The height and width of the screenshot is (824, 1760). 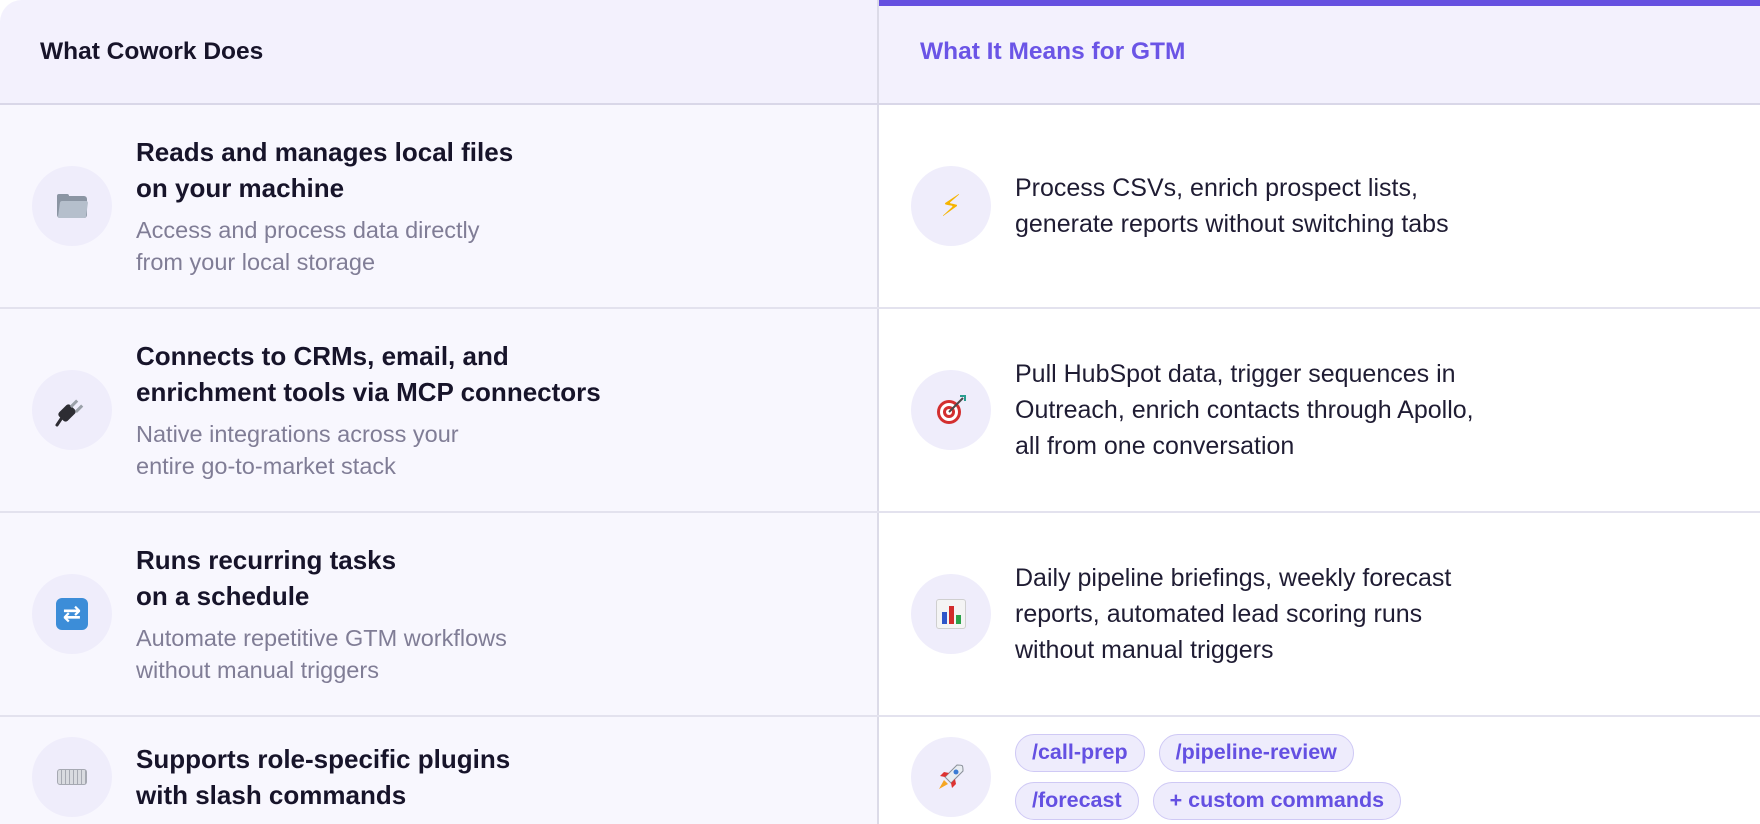 I want to click on repeat-icon: ⇄, so click(x=72, y=614).